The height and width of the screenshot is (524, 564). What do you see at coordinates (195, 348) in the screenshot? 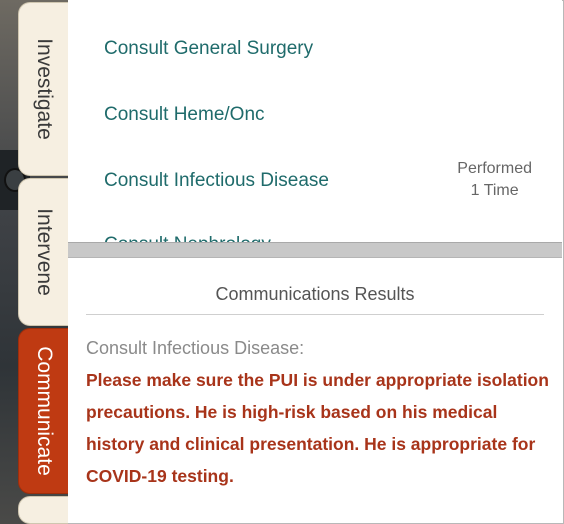
I see `result-source: Consult Infectious Disease:` at bounding box center [195, 348].